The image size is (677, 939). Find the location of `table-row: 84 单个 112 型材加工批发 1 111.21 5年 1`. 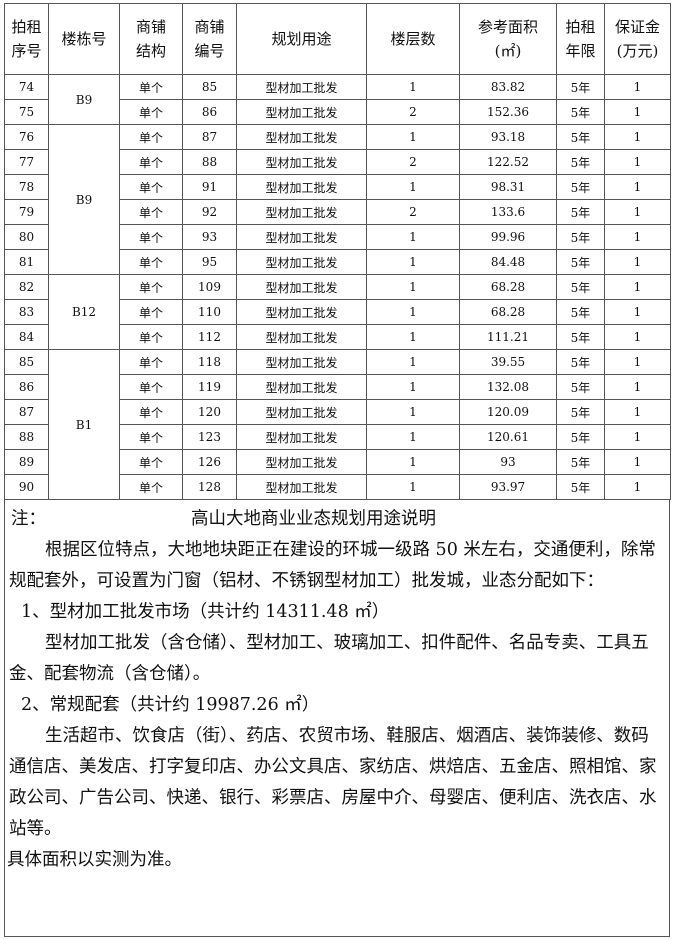

table-row: 84 单个 112 型材加工批发 1 111.21 5年 1 is located at coordinates (337, 337).